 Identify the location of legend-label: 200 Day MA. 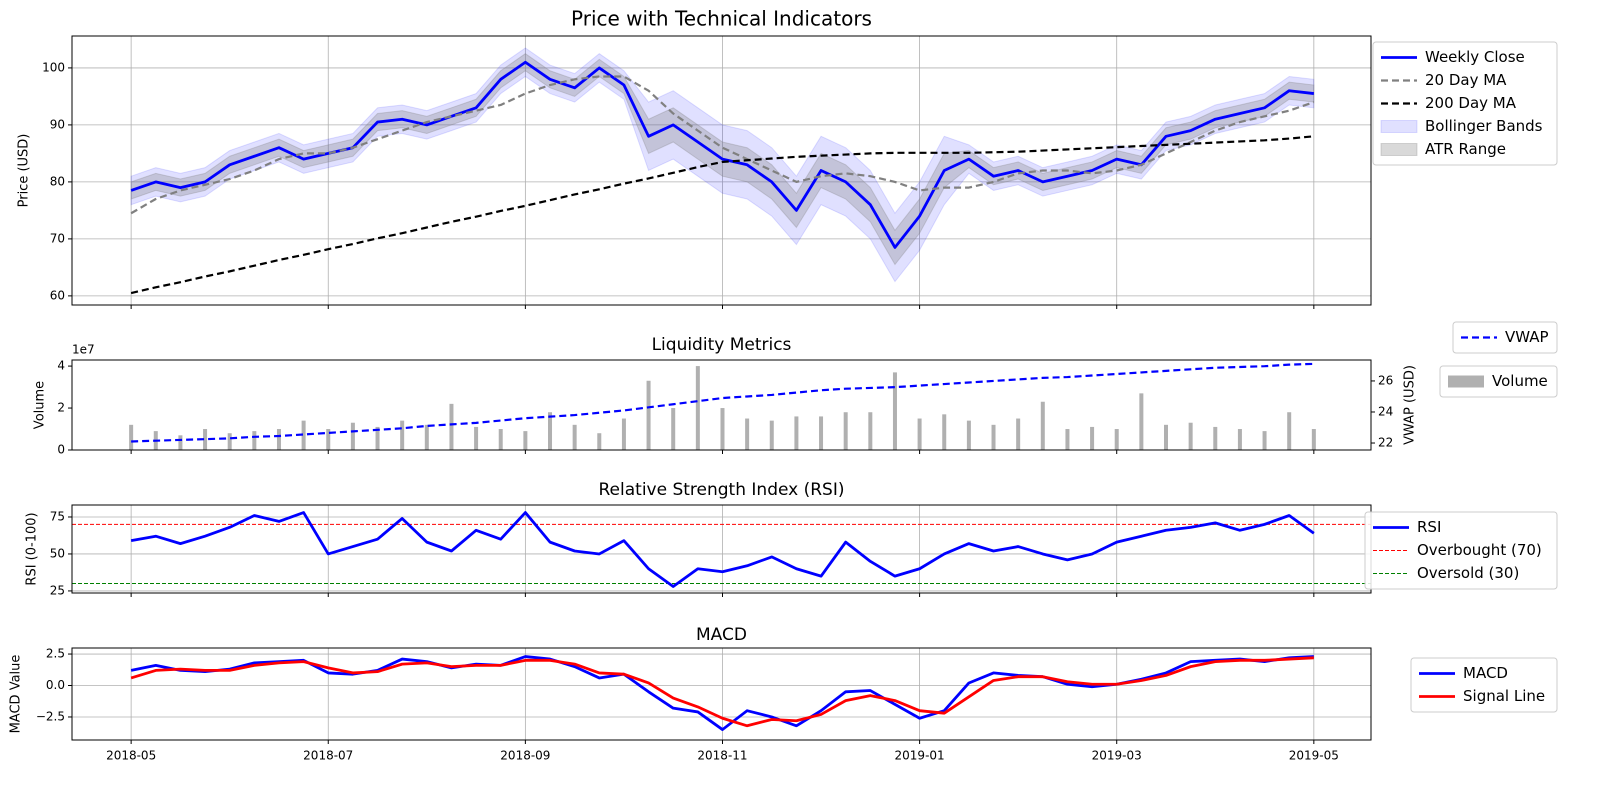
(1471, 103).